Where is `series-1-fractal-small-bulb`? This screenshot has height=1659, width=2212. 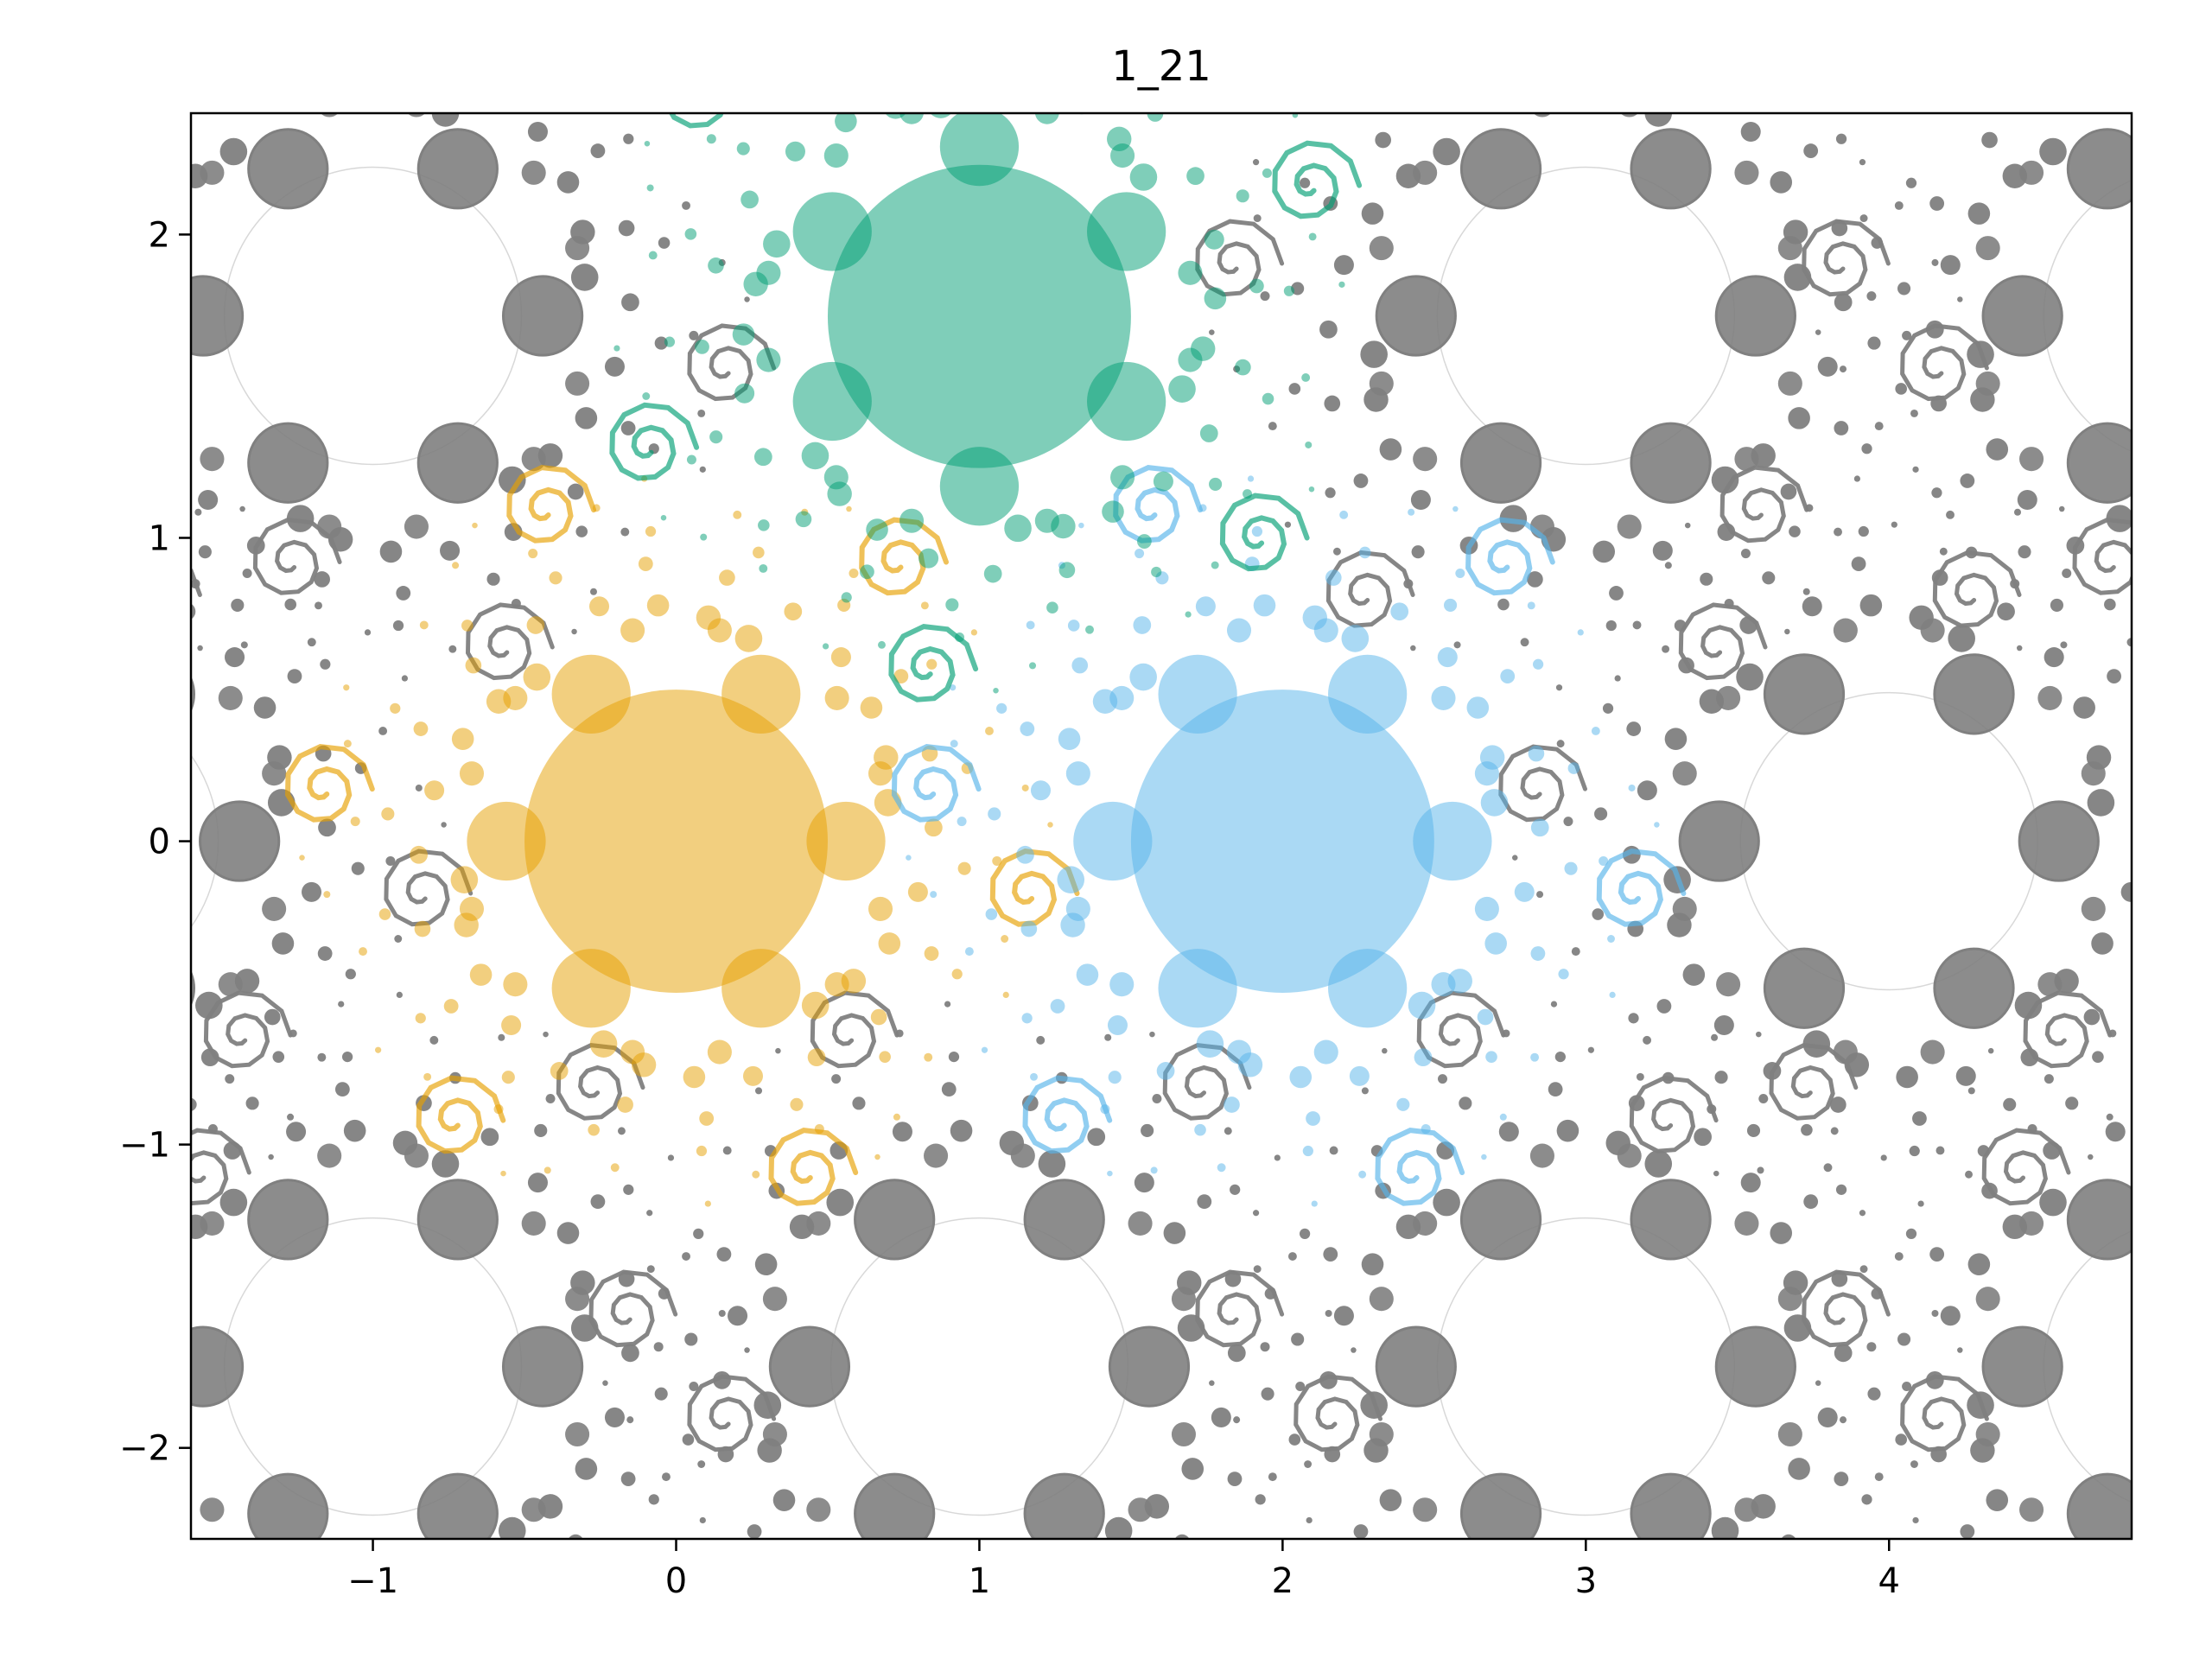 series-1-fractal-small-bulb is located at coordinates (1486, 909).